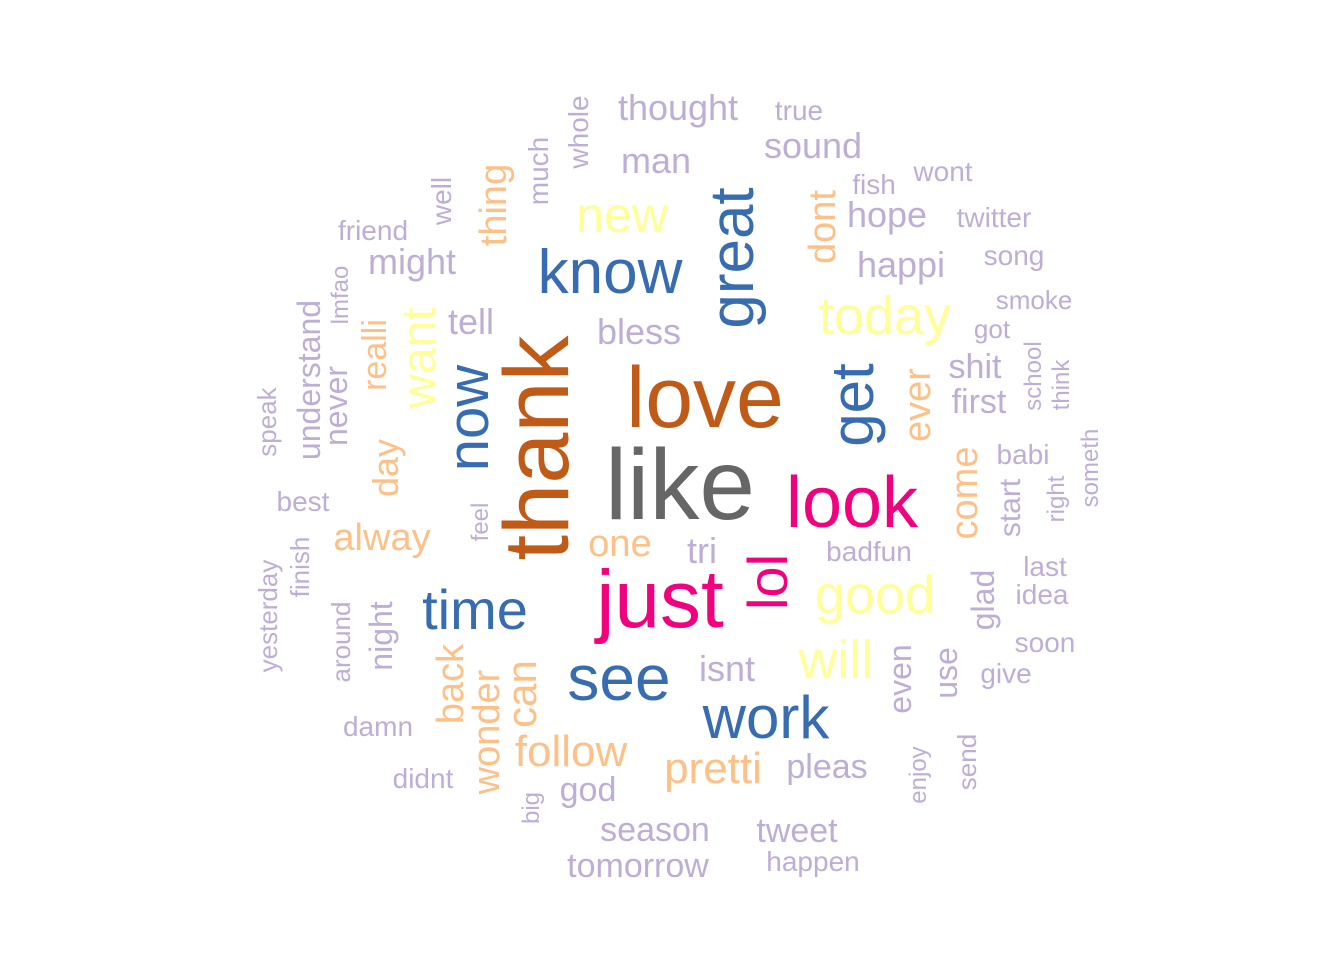  What do you see at coordinates (382, 538) in the screenshot?
I see `word-alway: alway` at bounding box center [382, 538].